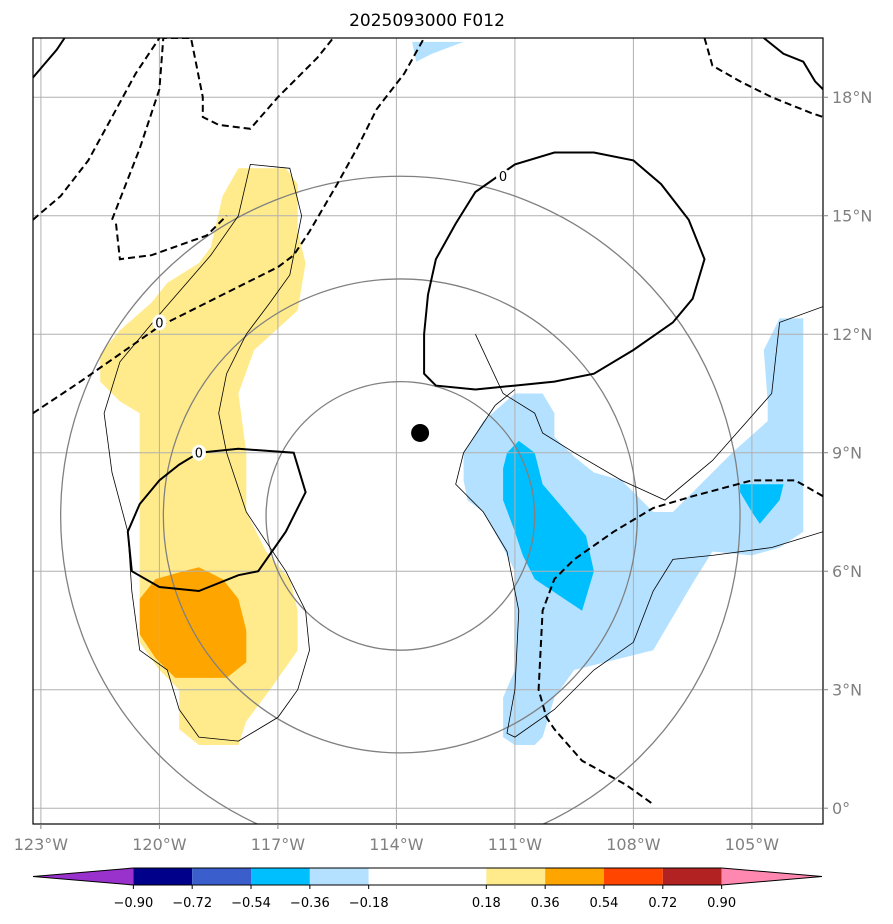 This screenshot has width=893, height=924. I want to click on x-tick-label-4: 111°W, so click(515, 844).